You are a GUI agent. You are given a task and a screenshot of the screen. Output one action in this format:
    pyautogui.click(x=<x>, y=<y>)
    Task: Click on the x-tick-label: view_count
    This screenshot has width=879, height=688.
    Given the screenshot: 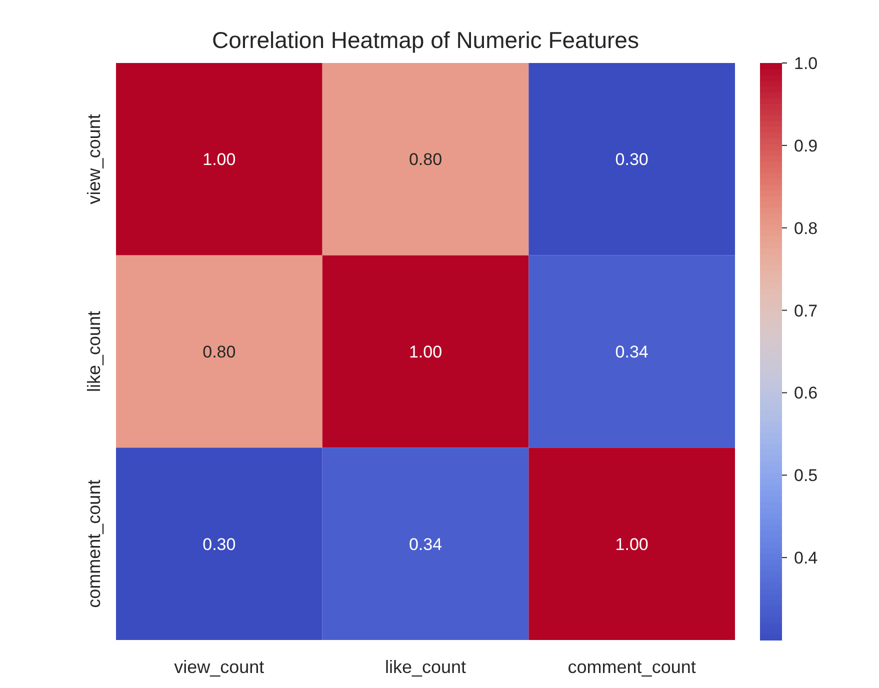 What is the action you would take?
    pyautogui.click(x=219, y=667)
    